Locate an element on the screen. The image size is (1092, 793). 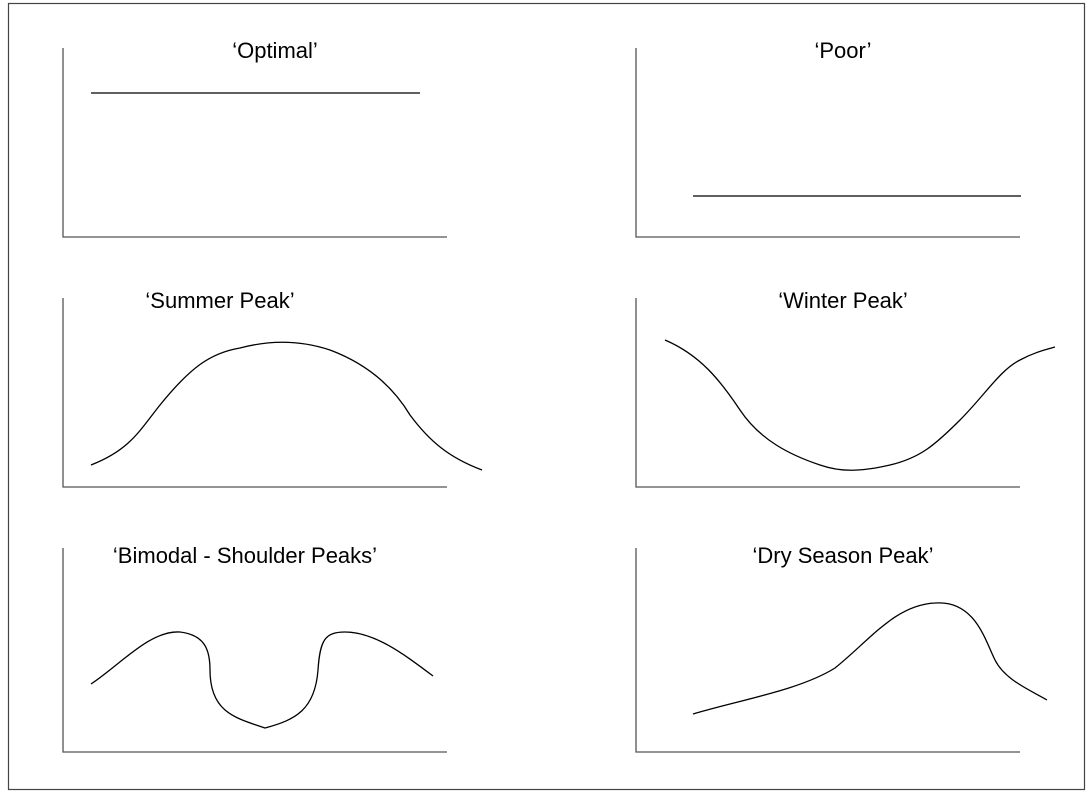
panel: ‘Dry Season Peak’ is located at coordinates (841, 648).